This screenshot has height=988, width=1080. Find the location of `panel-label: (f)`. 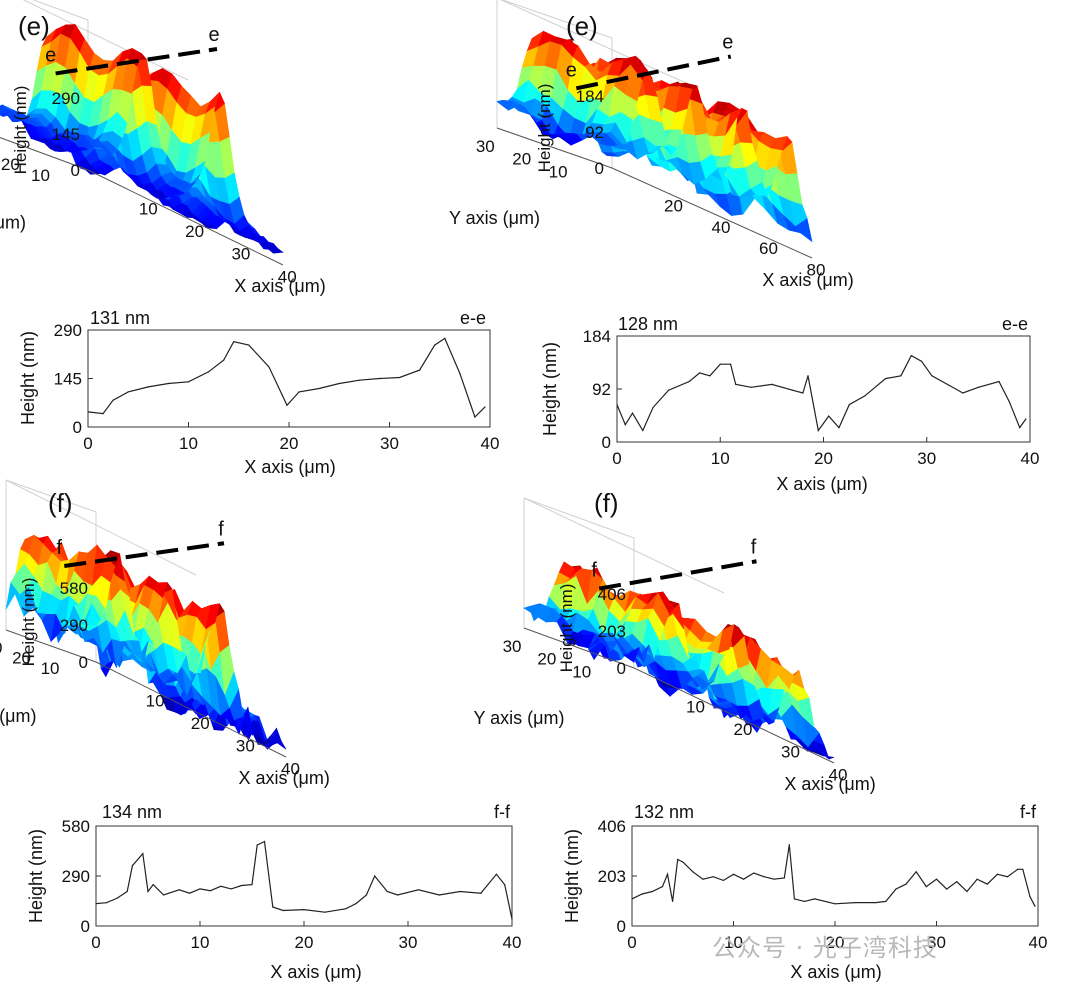

panel-label: (f) is located at coordinates (606, 503).